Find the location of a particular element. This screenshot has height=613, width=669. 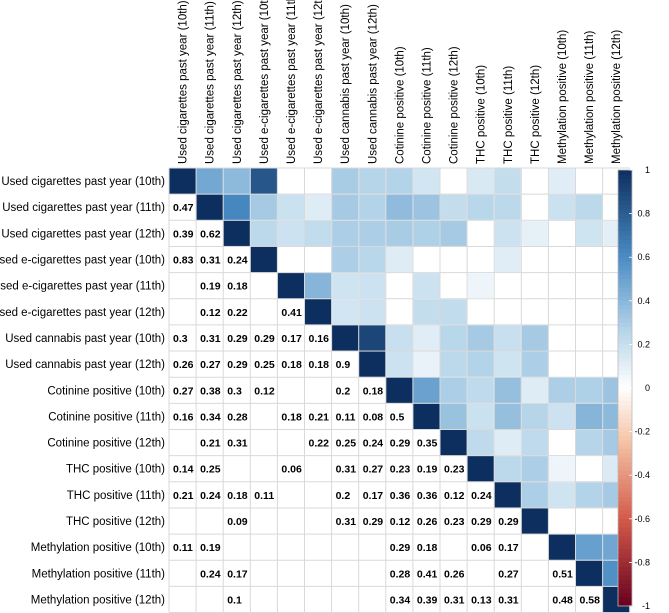

row-label: Used cigarettes past year (12th) is located at coordinates (83, 234).